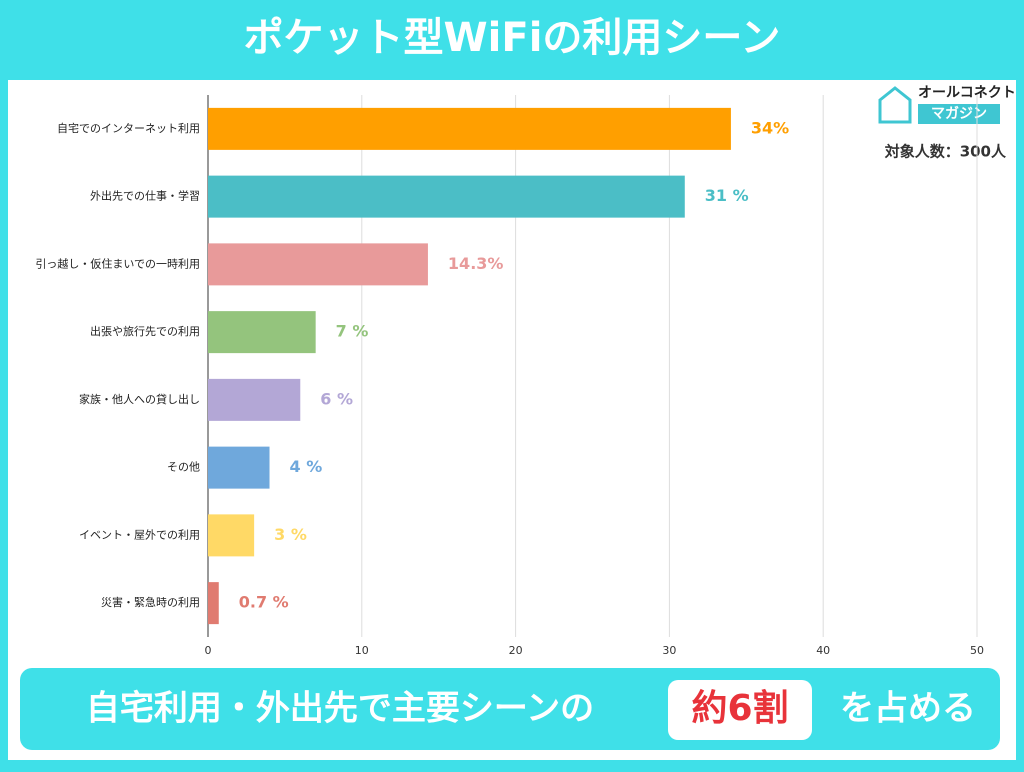 This screenshot has width=1024, height=772. What do you see at coordinates (290, 534) in the screenshot?
I see `value-label: 3 %` at bounding box center [290, 534].